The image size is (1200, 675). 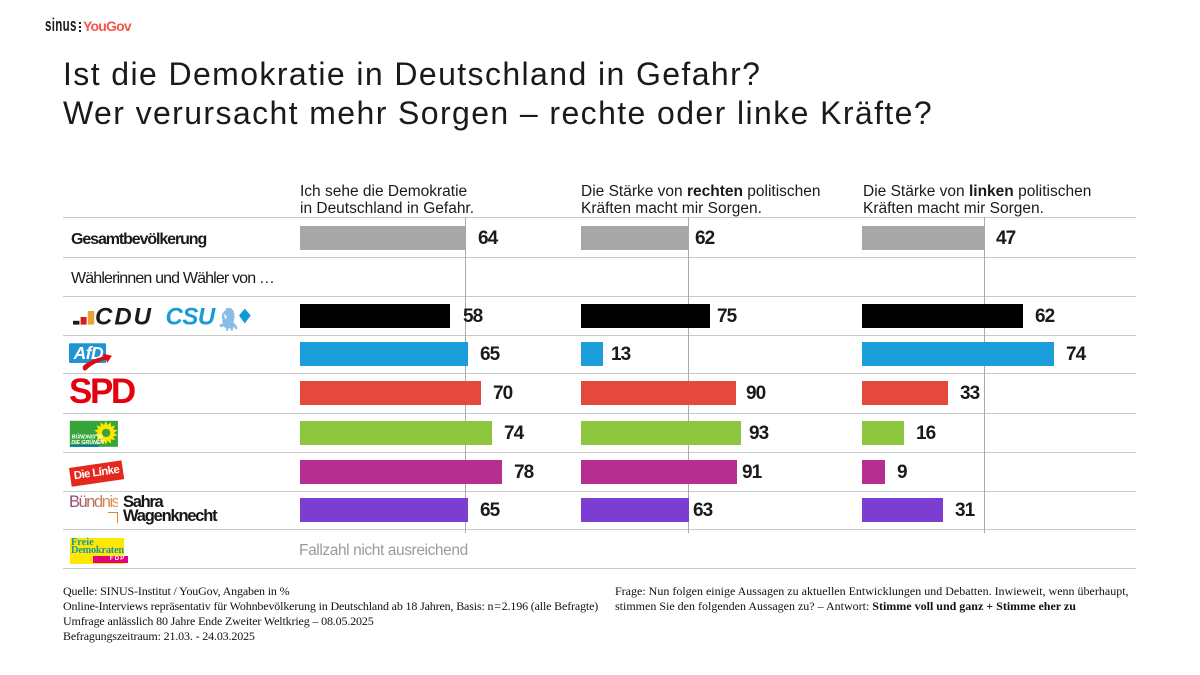 What do you see at coordinates (87, 436) in the screenshot?
I see `svg-text: BÜNDNIS 90` at bounding box center [87, 436].